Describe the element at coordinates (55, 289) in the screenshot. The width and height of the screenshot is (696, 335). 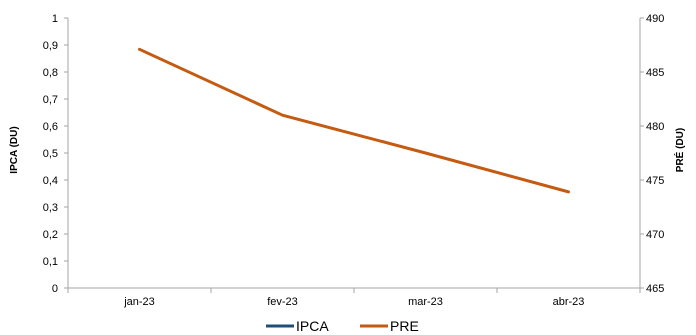
I see `left-tick-label: 0` at that location.